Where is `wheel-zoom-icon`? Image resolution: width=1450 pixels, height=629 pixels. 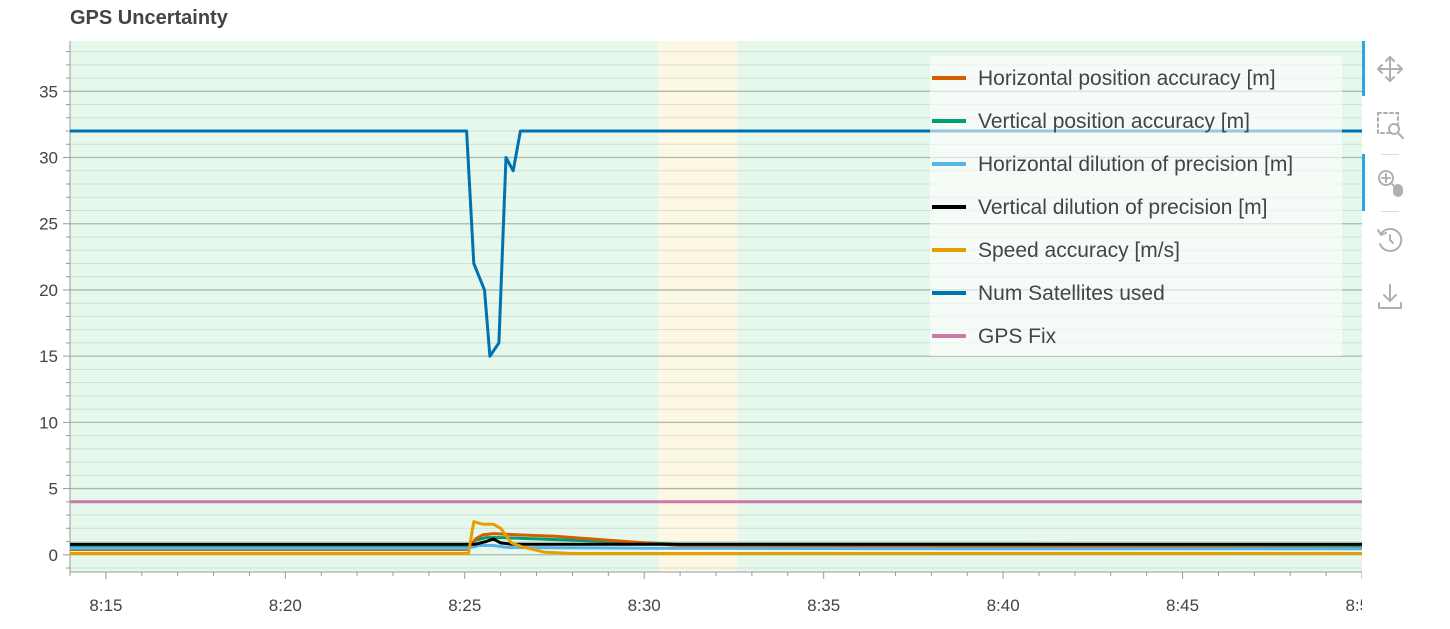
wheel-zoom-icon is located at coordinates (1390, 183).